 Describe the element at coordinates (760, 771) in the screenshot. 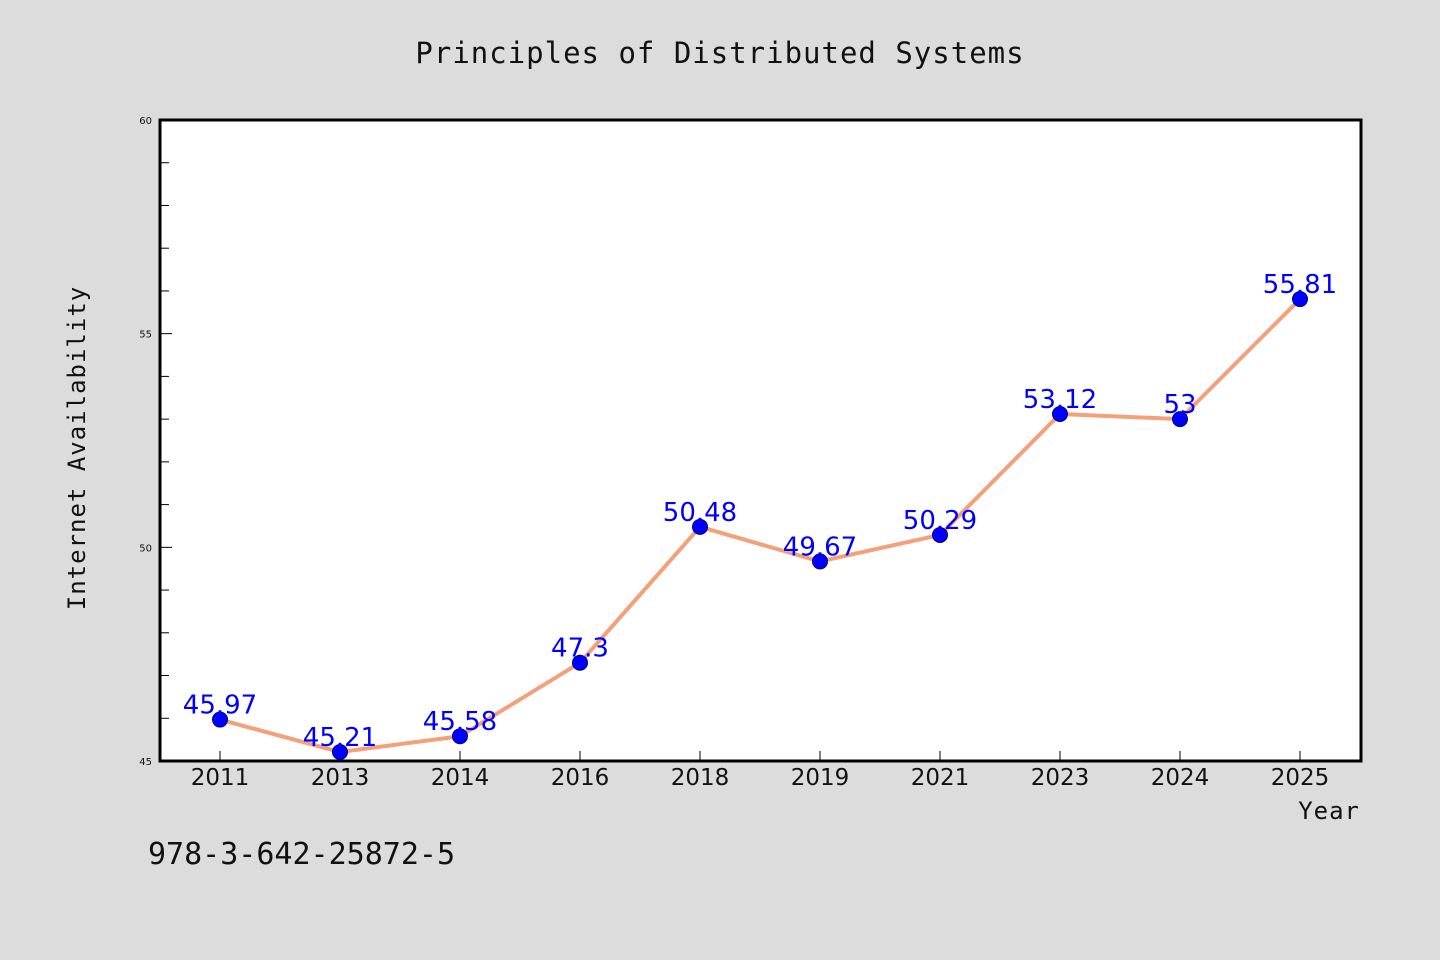

I see `x-axis-ticks: 2011 2013 2014 2016 2018 2019 2021 2023 2024 2025` at that location.